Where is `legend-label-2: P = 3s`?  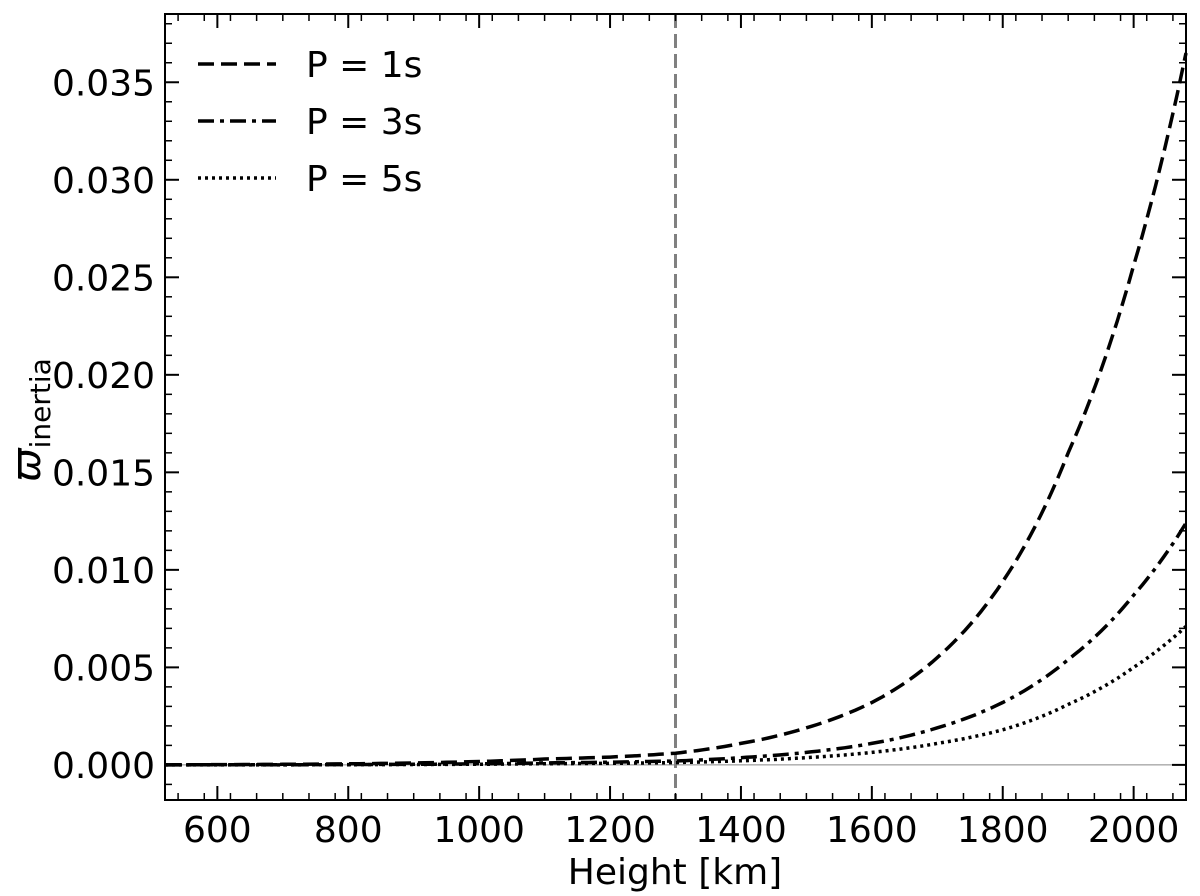
legend-label-2: P = 3s is located at coordinates (364, 122).